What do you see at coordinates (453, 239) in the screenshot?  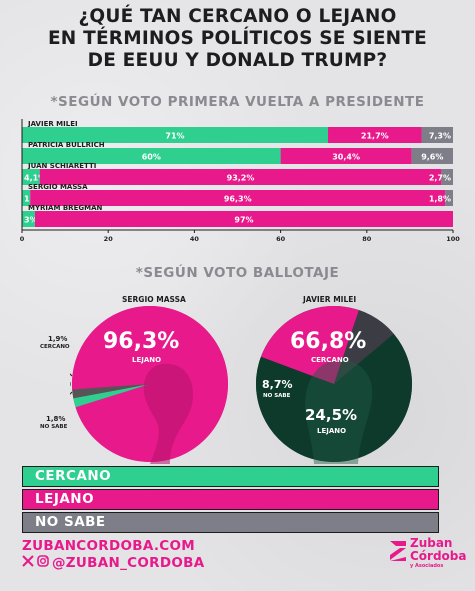 I see `x-tick-label: 100` at bounding box center [453, 239].